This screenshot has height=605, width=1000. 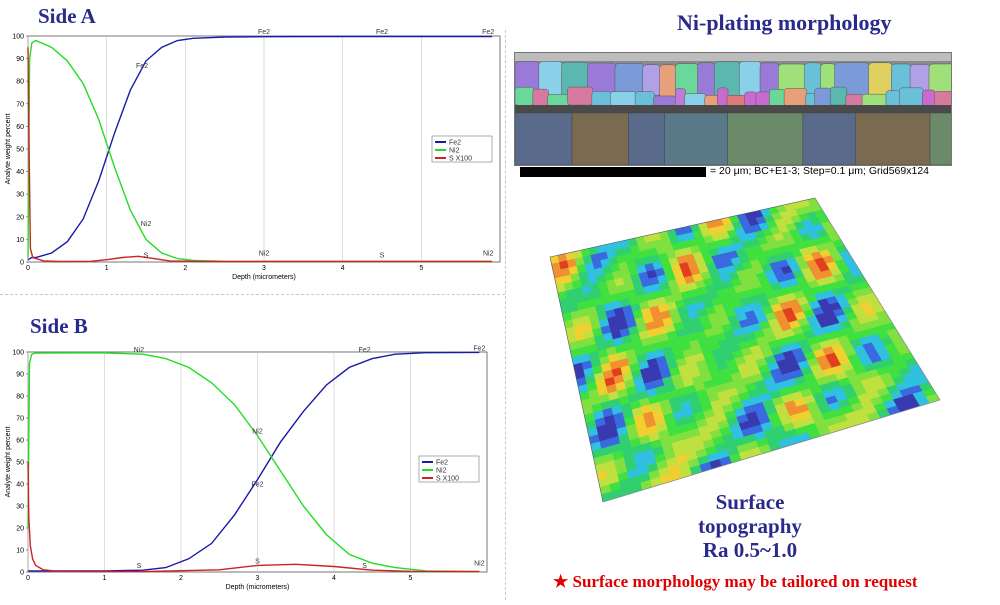 I want to click on series-line-s-x100, so click(x=253, y=517).